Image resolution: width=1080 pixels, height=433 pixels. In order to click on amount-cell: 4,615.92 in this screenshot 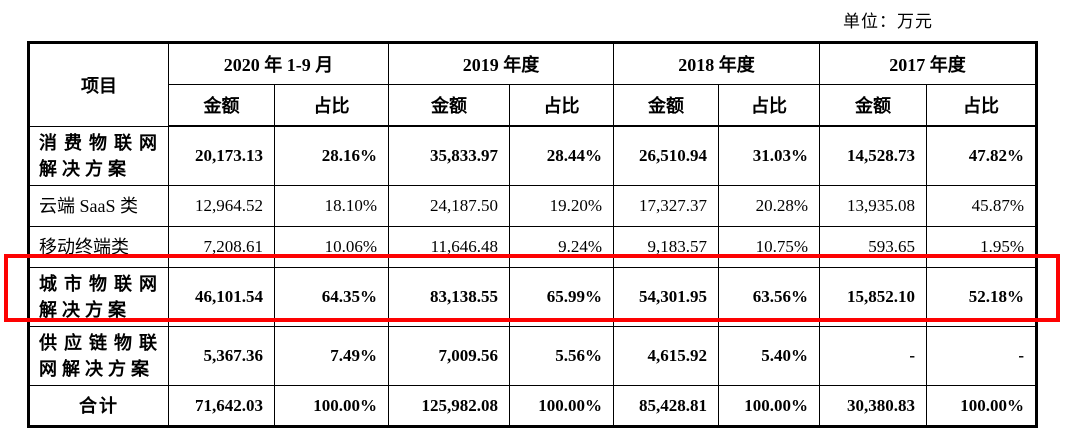, I will do `click(666, 356)`.